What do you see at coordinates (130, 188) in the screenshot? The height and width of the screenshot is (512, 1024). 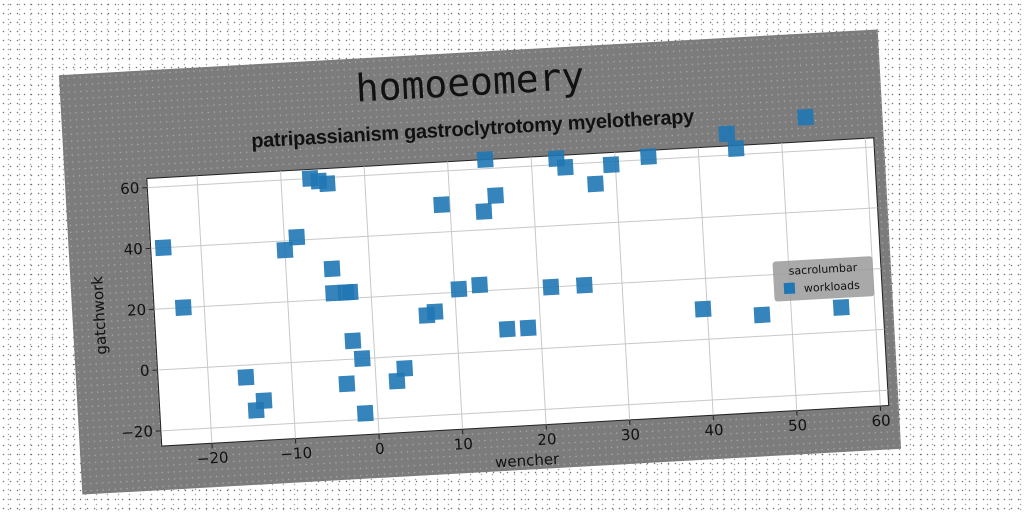 I see `y-tick-label: 60` at bounding box center [130, 188].